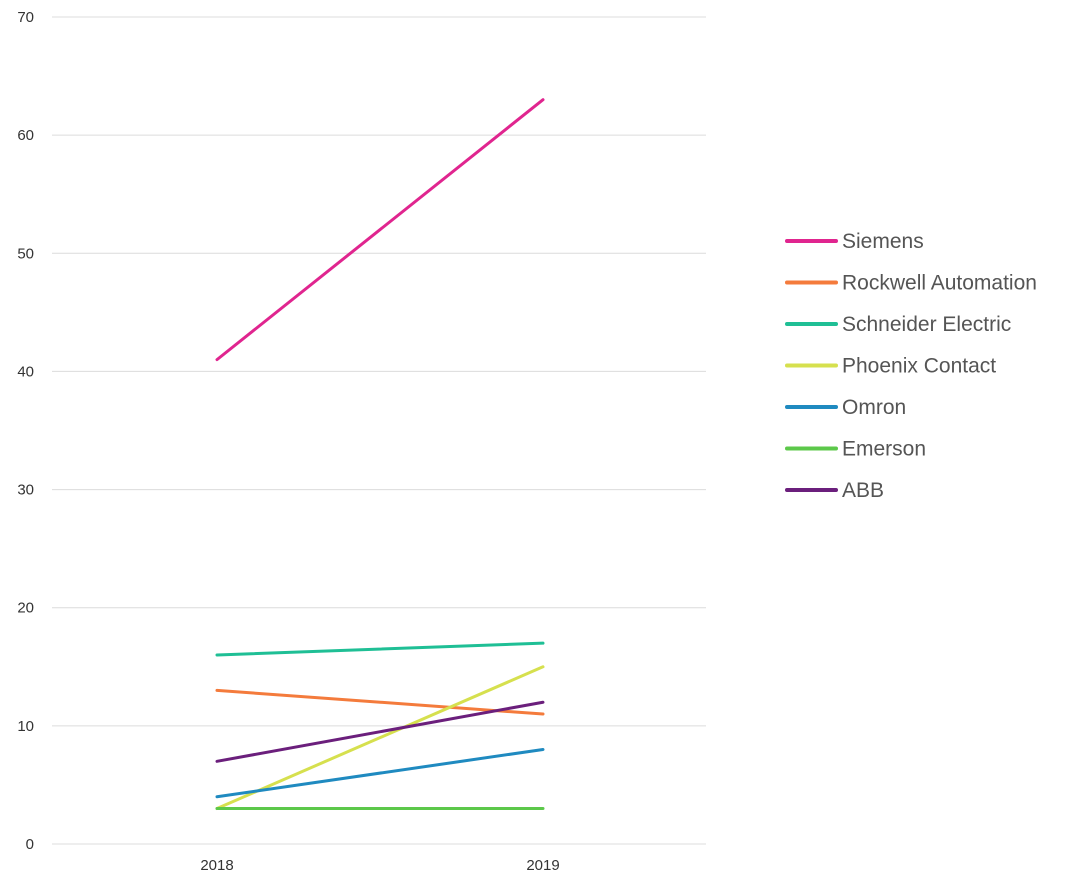  What do you see at coordinates (379, 865) in the screenshot?
I see `x-axis-tick-labels: 2018 2019` at bounding box center [379, 865].